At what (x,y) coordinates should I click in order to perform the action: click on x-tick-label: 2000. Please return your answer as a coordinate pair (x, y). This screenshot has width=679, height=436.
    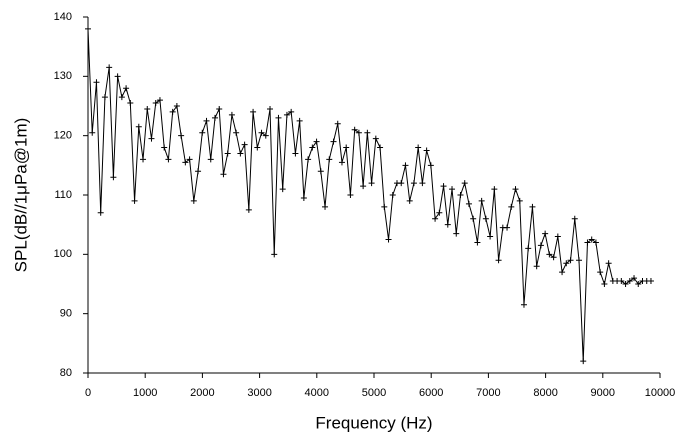
    Looking at the image, I should click on (202, 393).